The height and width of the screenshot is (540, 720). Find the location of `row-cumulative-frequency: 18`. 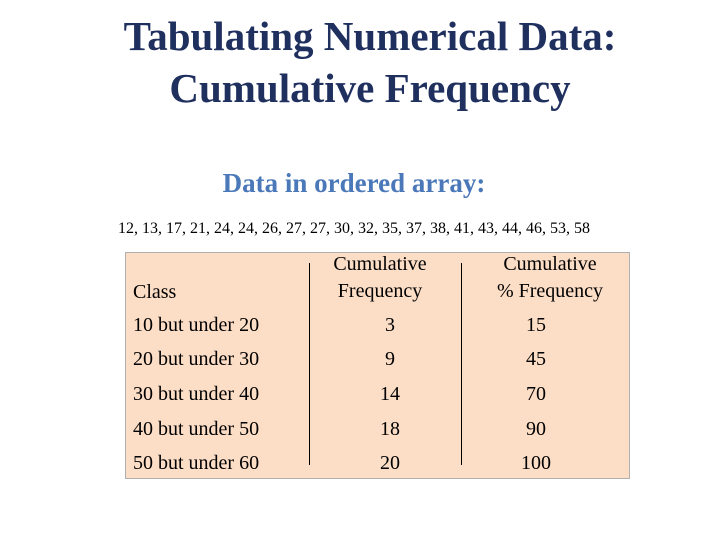

row-cumulative-frequency: 18 is located at coordinates (390, 429).